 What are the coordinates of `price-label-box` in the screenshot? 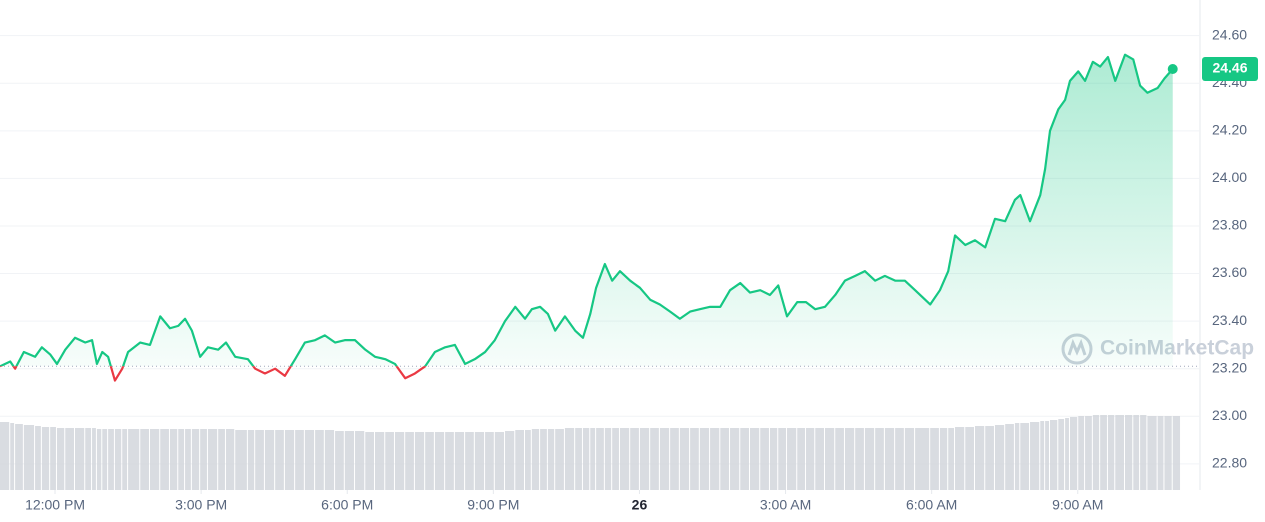 It's located at (1230, 68).